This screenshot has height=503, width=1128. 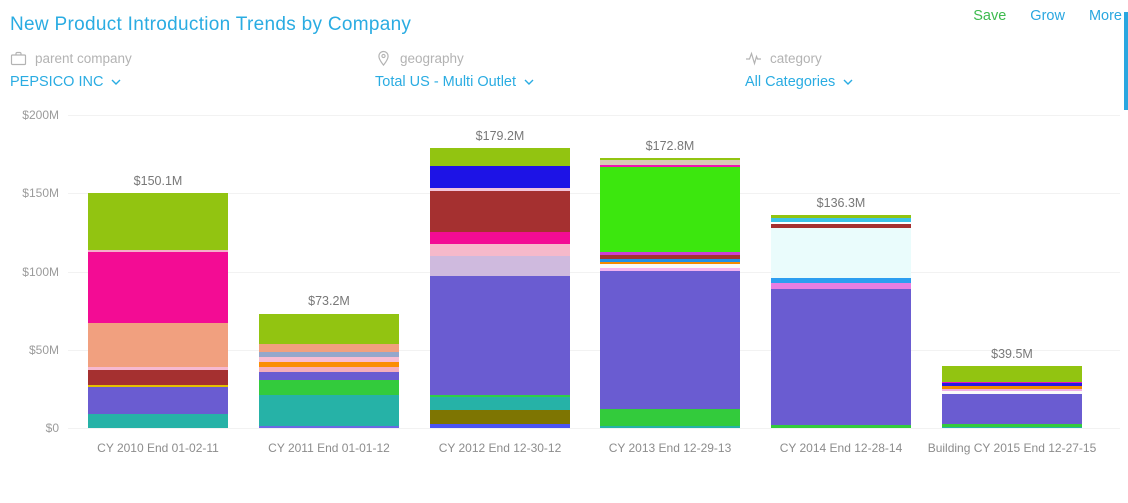 I want to click on activity-icon, so click(x=753, y=58).